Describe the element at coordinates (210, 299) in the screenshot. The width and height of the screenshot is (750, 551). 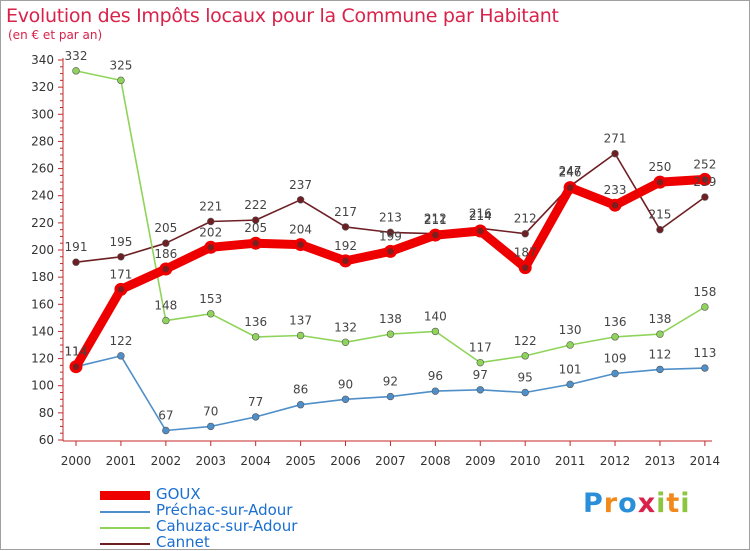
I see `data-label-cahuzac: 153` at that location.